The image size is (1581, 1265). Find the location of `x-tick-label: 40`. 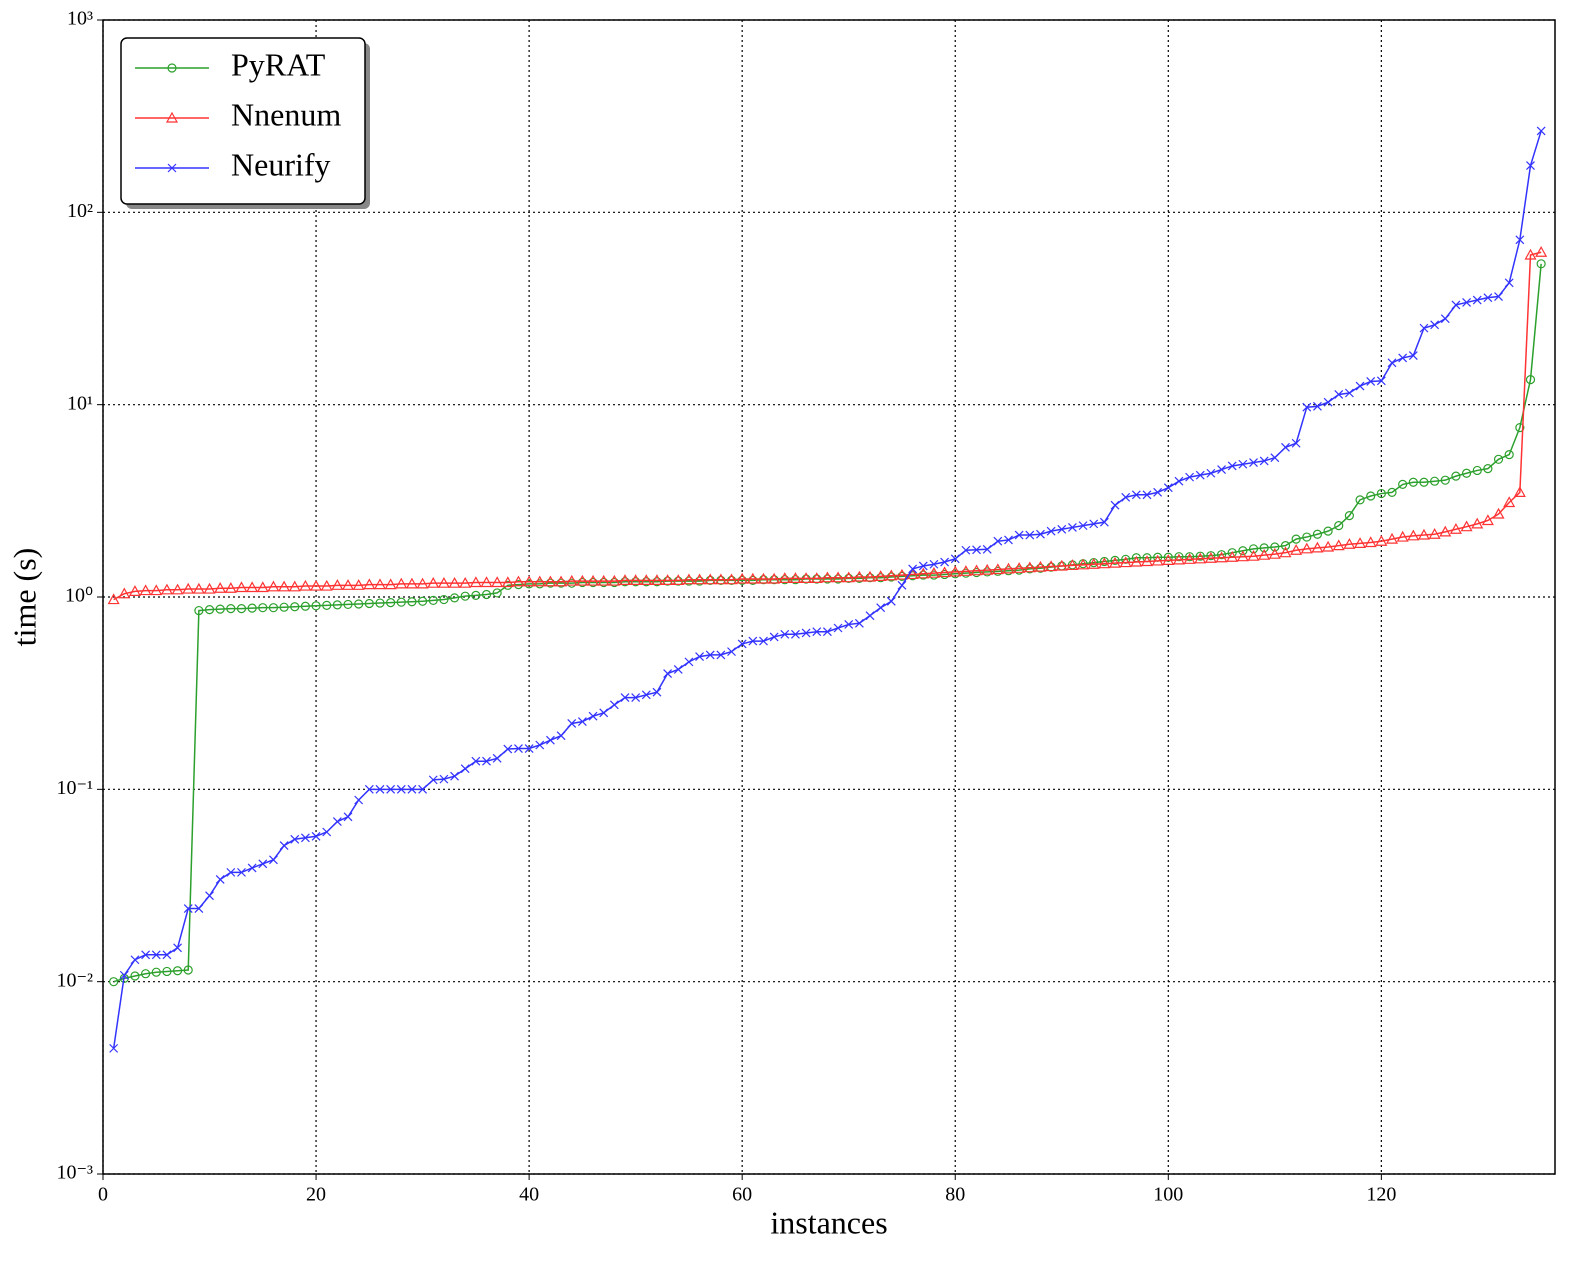

x-tick-label: 40 is located at coordinates (529, 1195).